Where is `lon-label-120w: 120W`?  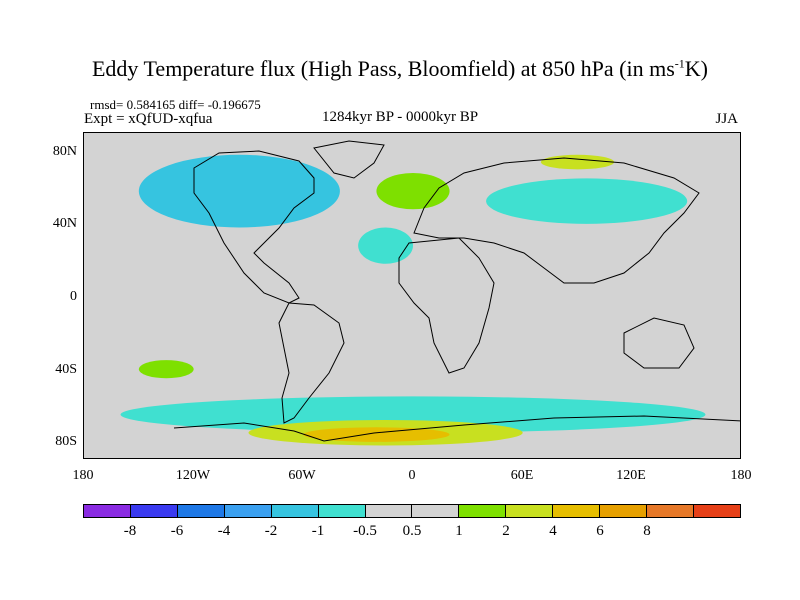 lon-label-120w: 120W is located at coordinates (193, 475).